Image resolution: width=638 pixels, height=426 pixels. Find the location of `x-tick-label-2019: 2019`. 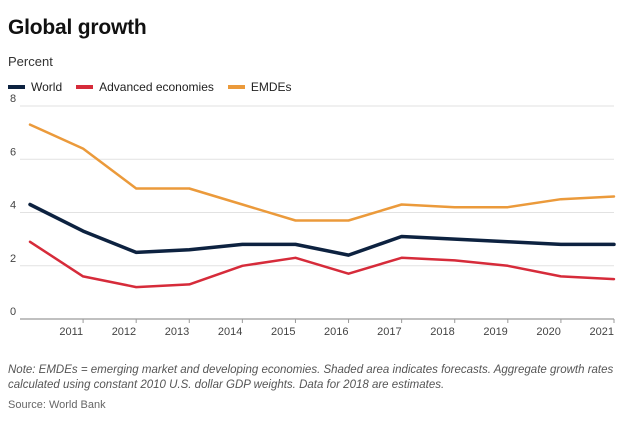

x-tick-label-2019: 2019 is located at coordinates (495, 332).